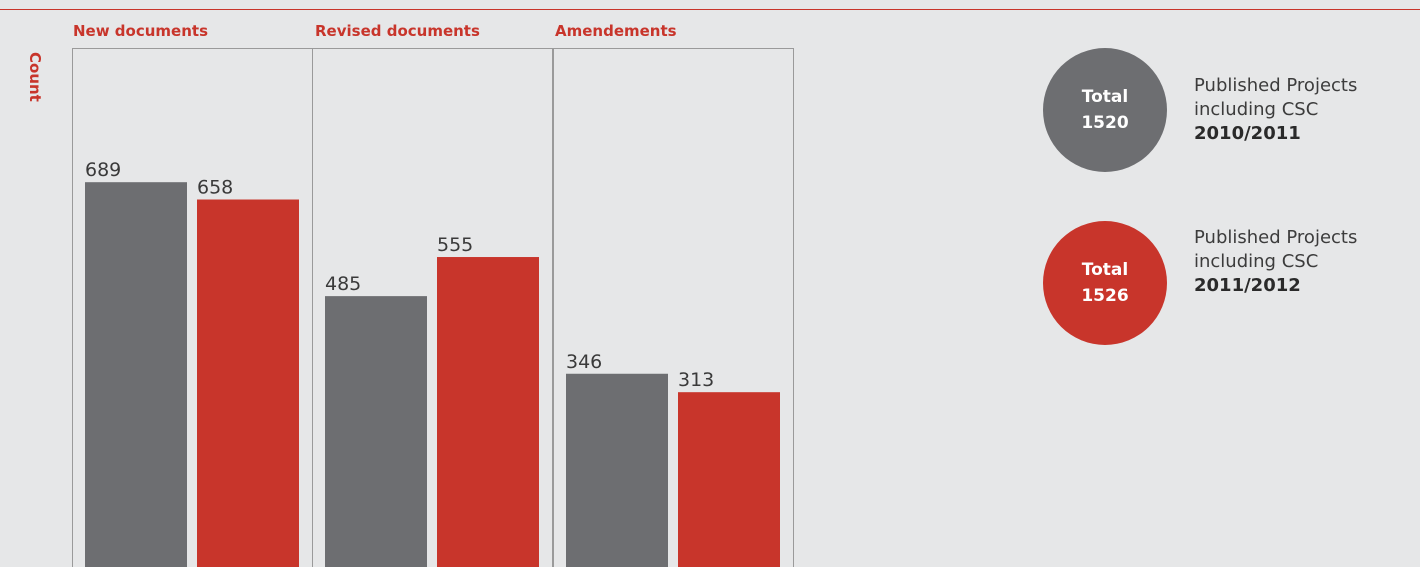 This screenshot has height=567, width=1420. I want to click on data-label: 658, so click(215, 188).